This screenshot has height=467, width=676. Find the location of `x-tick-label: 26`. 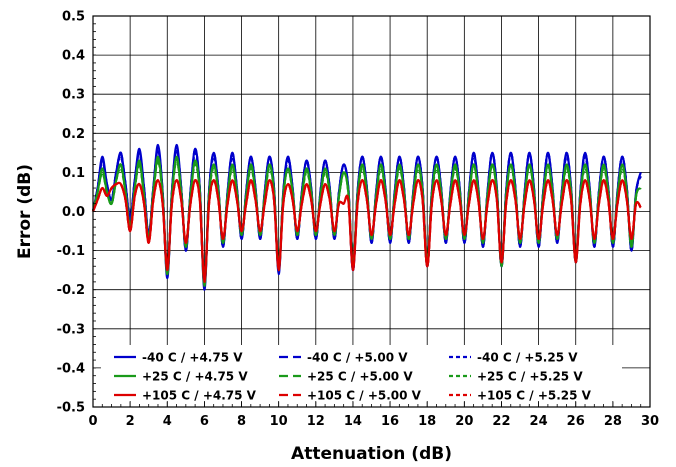

x-tick-label: 26 is located at coordinates (576, 421).